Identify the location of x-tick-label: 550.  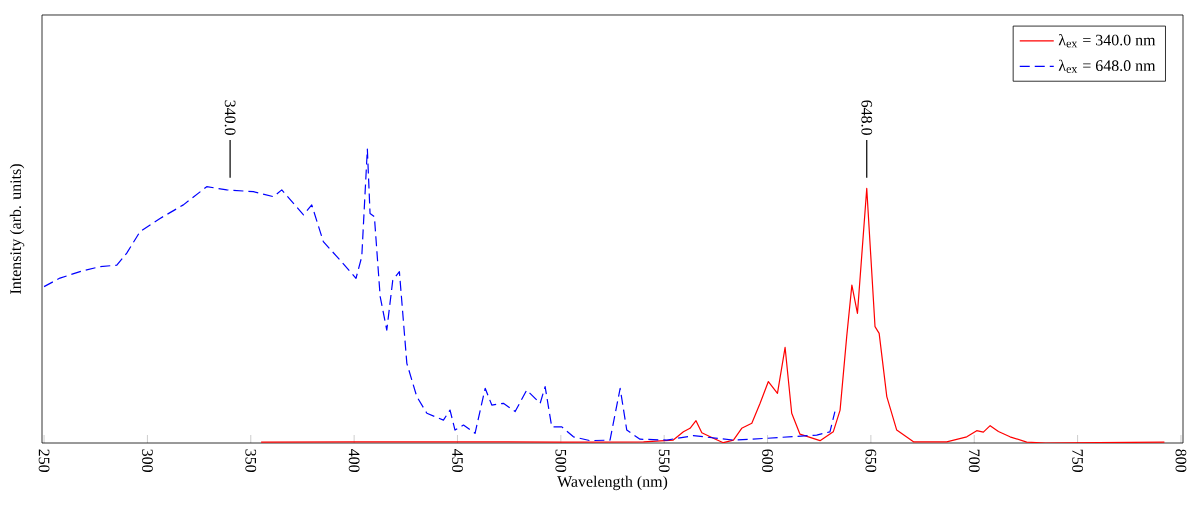
(664, 461).